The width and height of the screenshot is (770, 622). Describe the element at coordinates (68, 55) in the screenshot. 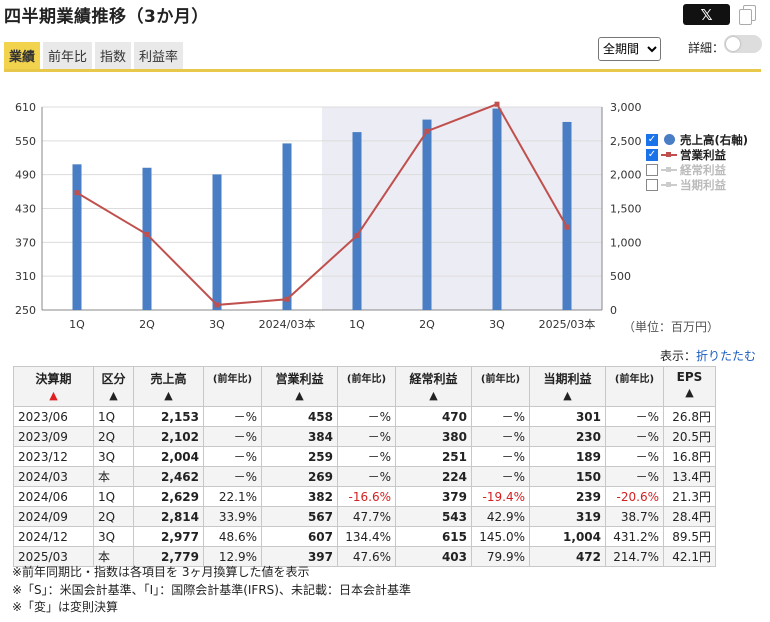

I see `tab-yoy: 前年比` at that location.